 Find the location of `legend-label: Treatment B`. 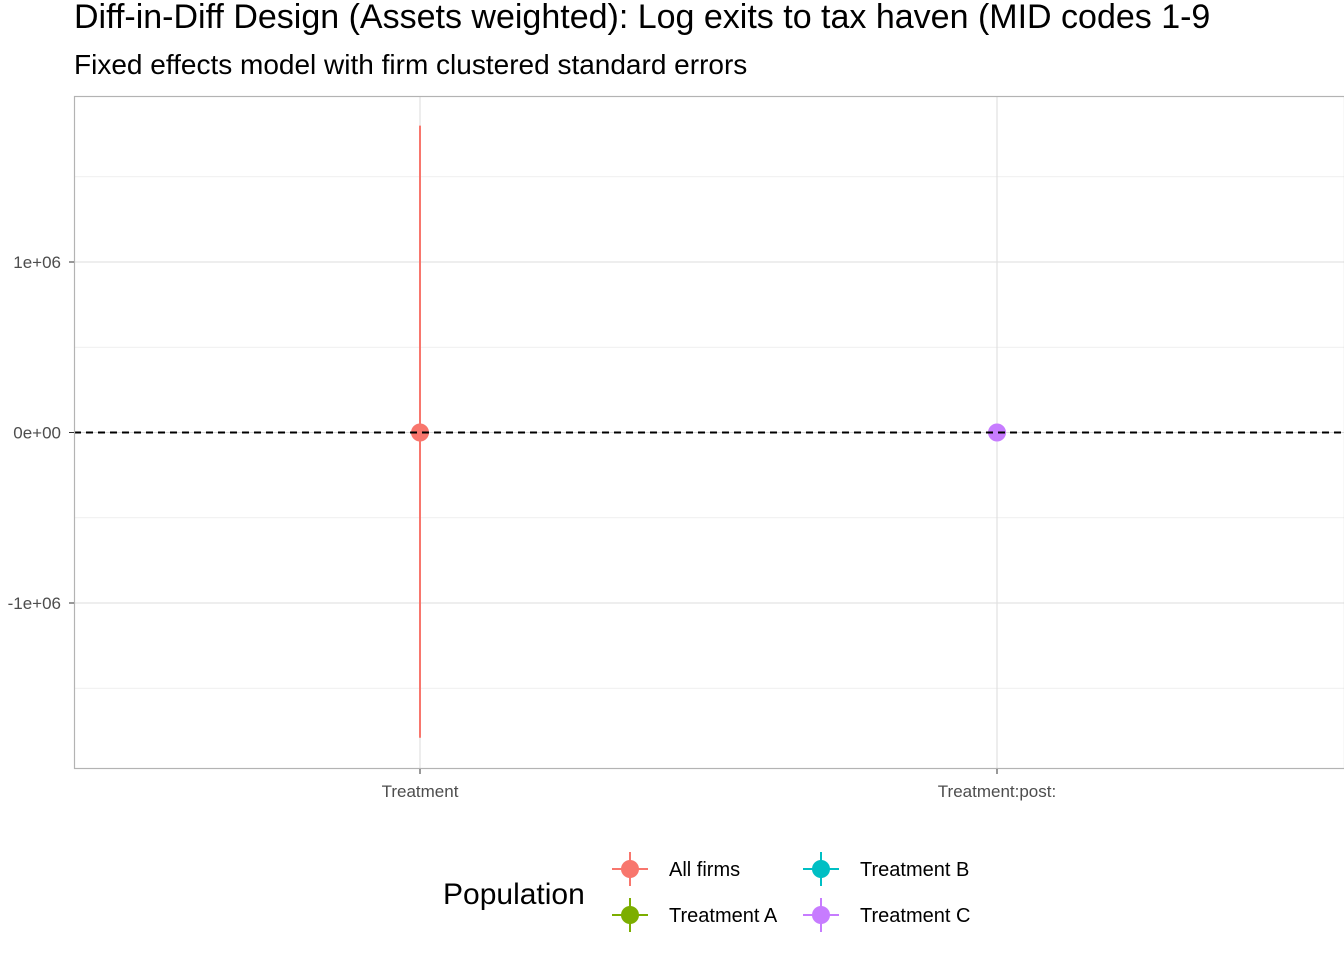

legend-label: Treatment B is located at coordinates (914, 870).